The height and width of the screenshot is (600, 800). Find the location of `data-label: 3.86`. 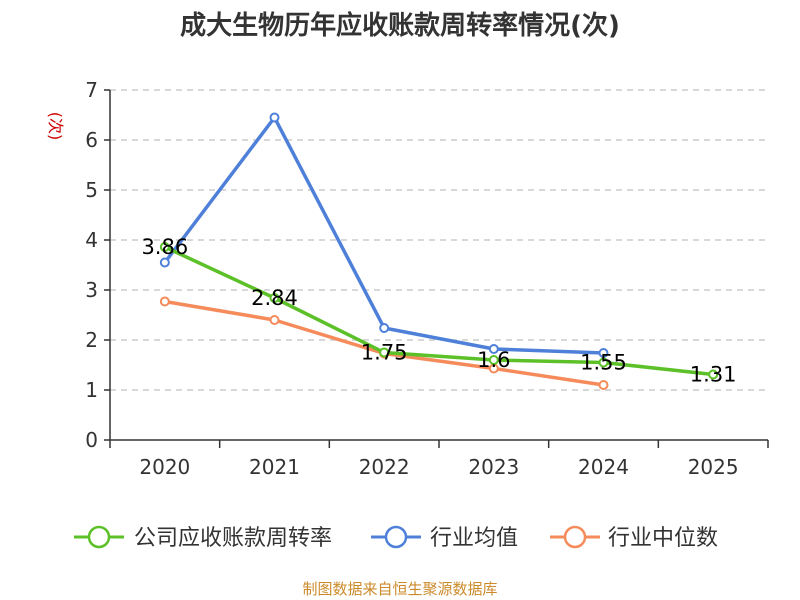

data-label: 3.86 is located at coordinates (164, 247).